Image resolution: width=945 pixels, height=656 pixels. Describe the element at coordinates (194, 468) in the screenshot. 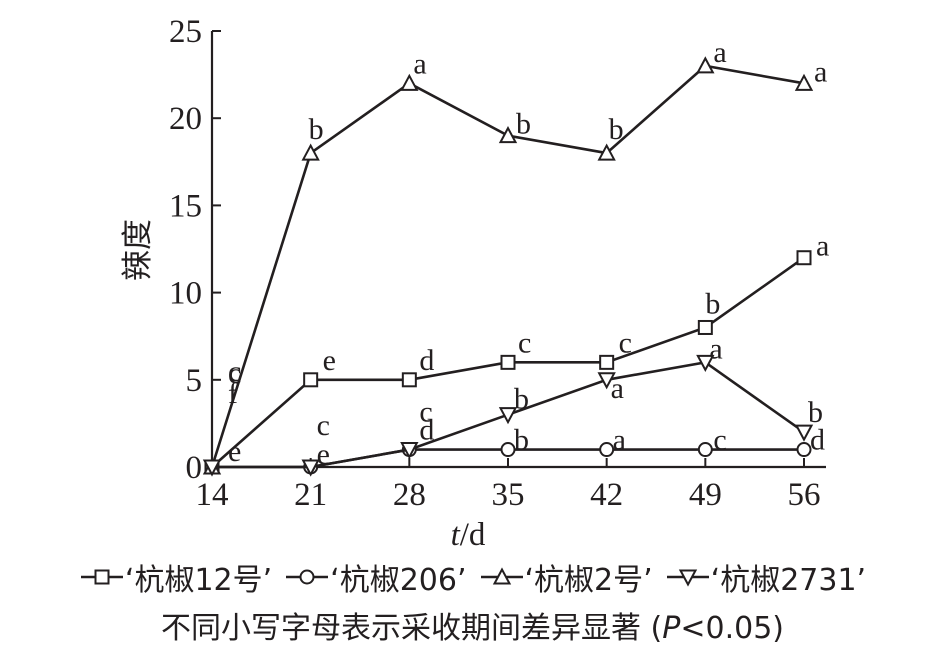

I see `y-tick-label: 0` at that location.